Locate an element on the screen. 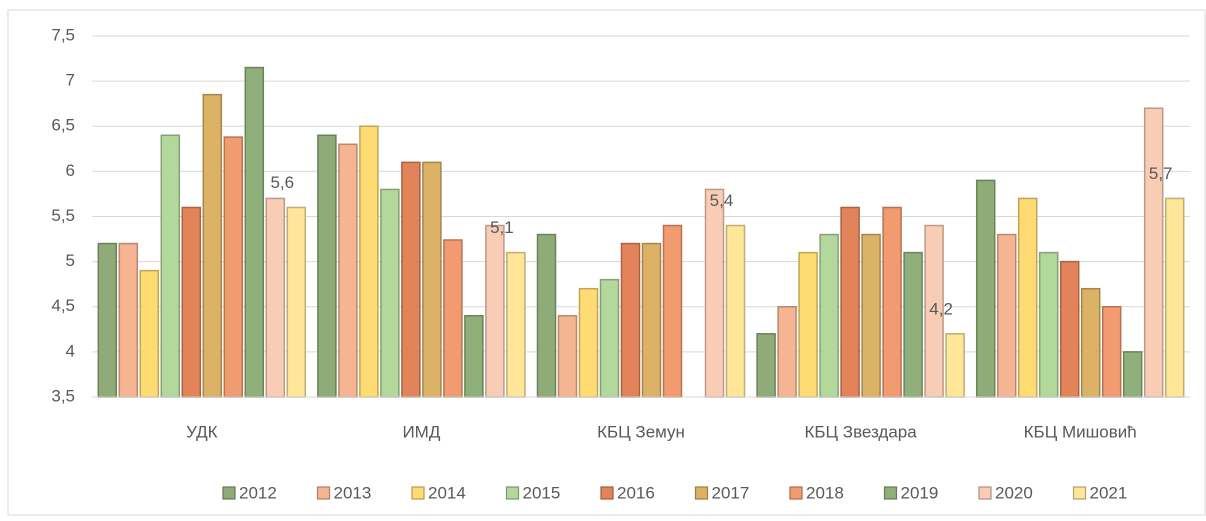 The height and width of the screenshot is (521, 1206). data-label: 4,2 is located at coordinates (941, 308).